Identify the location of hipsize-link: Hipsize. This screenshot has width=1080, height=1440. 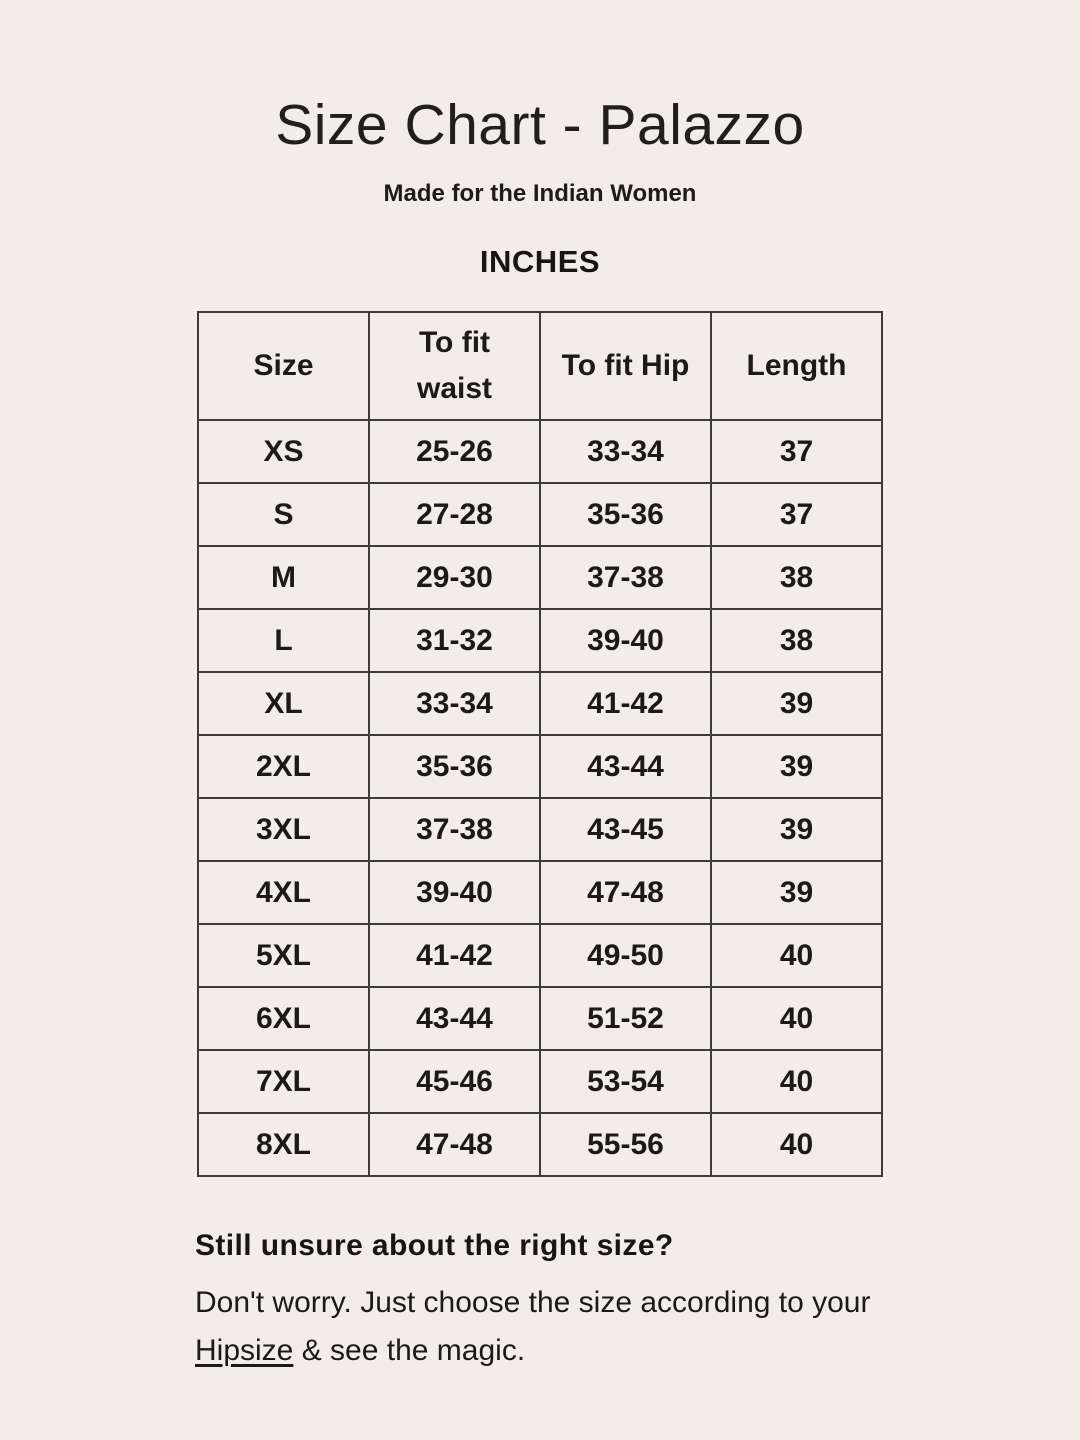
(244, 1350).